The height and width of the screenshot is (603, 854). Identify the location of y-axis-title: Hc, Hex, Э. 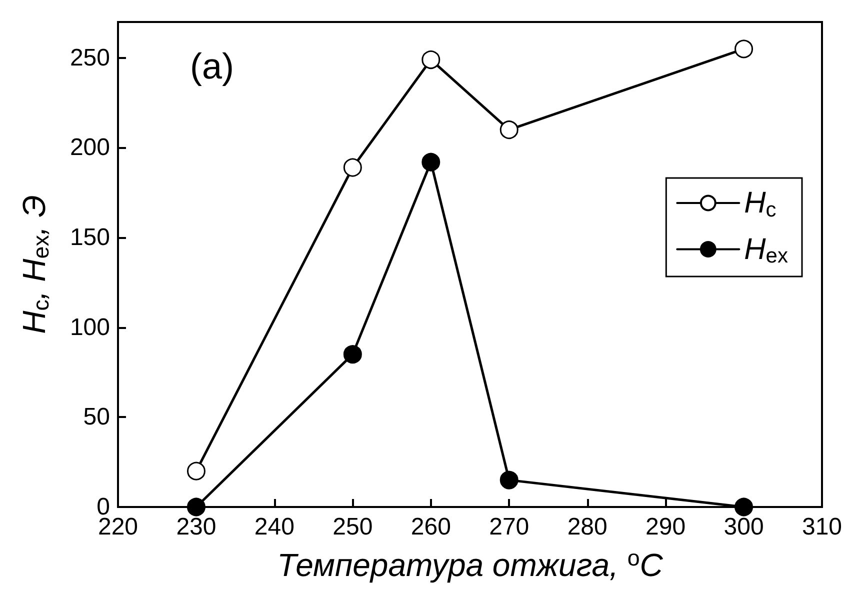
(35, 264).